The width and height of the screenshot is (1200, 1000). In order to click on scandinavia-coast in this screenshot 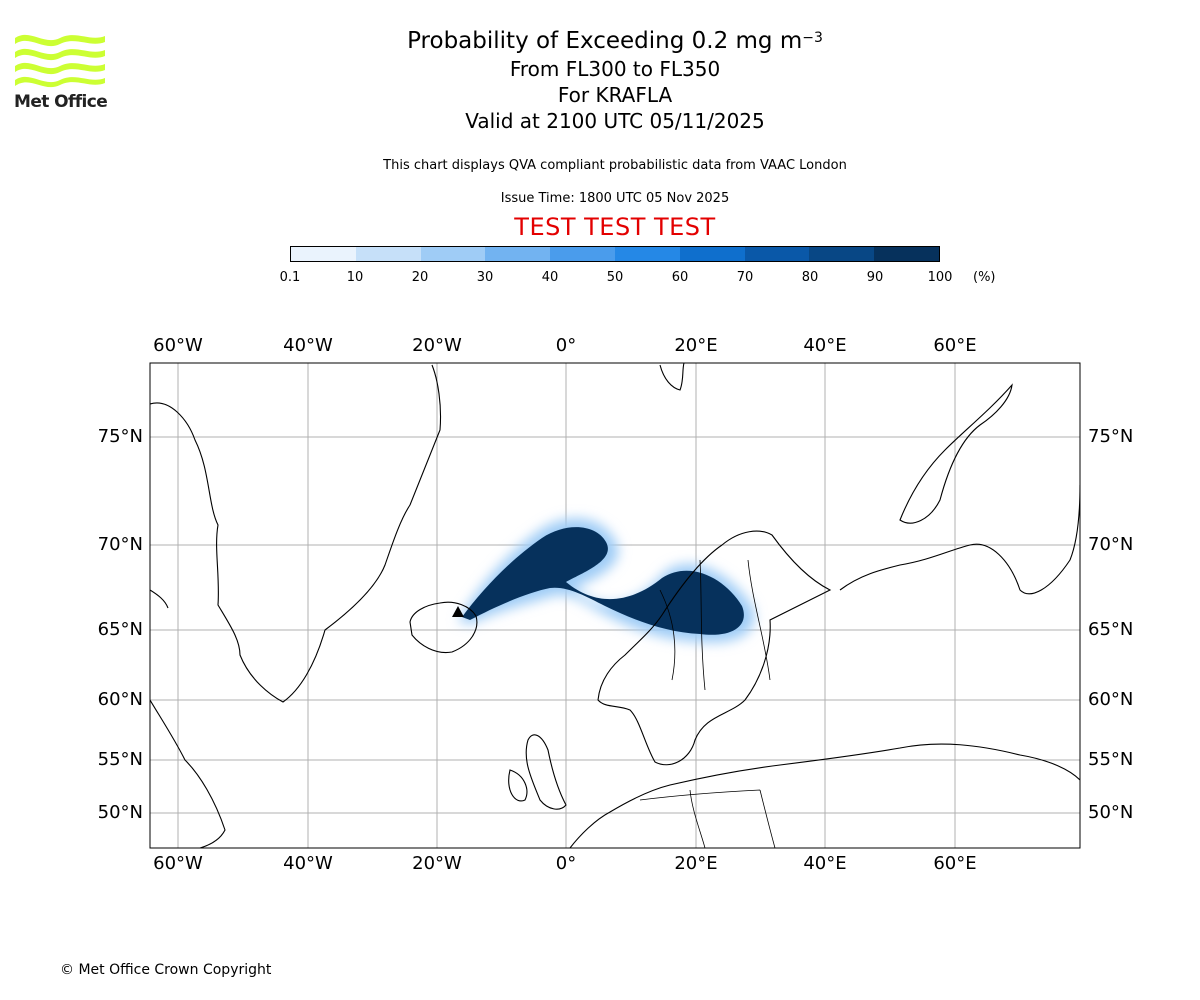, I will do `click(714, 648)`.